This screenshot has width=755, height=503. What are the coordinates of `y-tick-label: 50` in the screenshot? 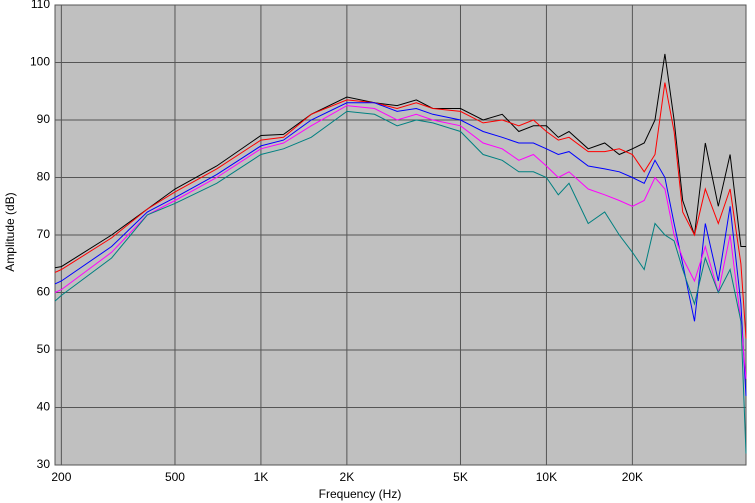 It's located at (44, 349).